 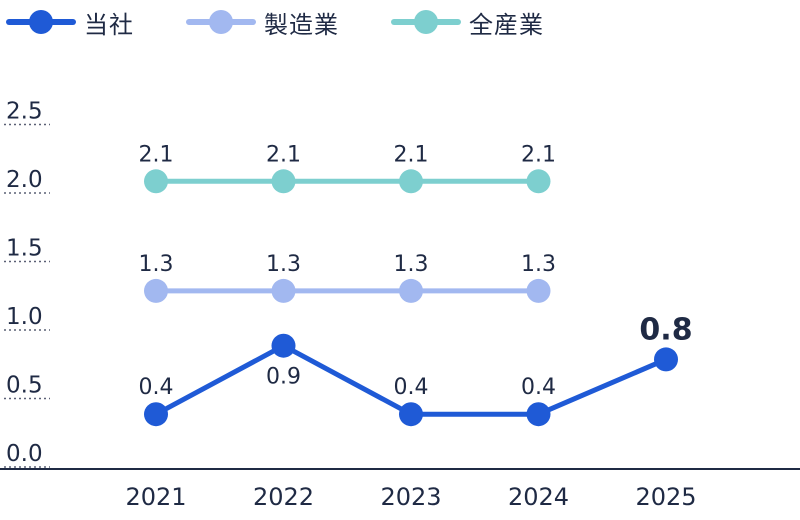 I want to click on x-tick-label: 2023, so click(x=410, y=497).